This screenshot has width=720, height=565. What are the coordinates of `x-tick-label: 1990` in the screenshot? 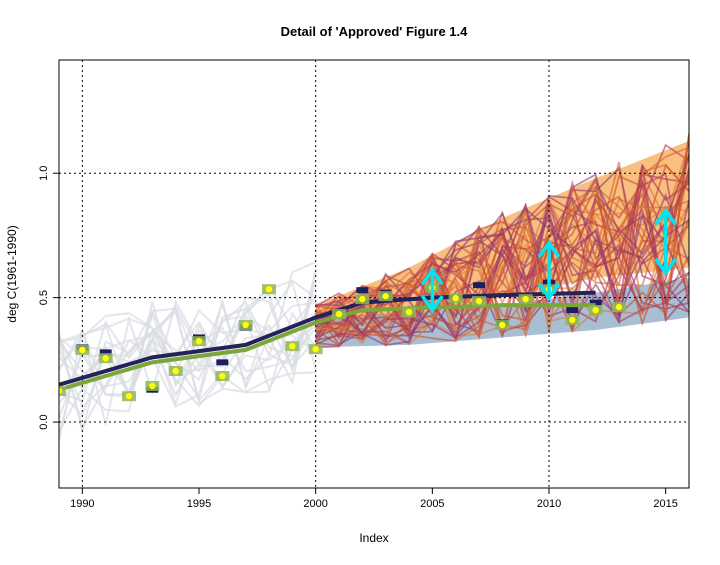 It's located at (82, 504).